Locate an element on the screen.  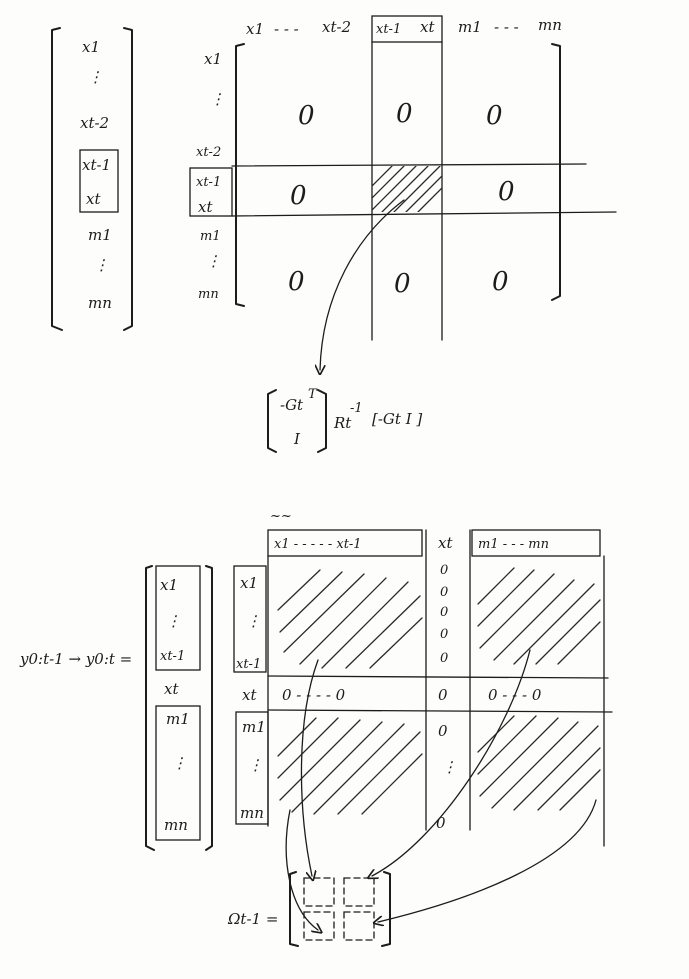
bottom-row-xt: xt is located at coordinates (249, 695).